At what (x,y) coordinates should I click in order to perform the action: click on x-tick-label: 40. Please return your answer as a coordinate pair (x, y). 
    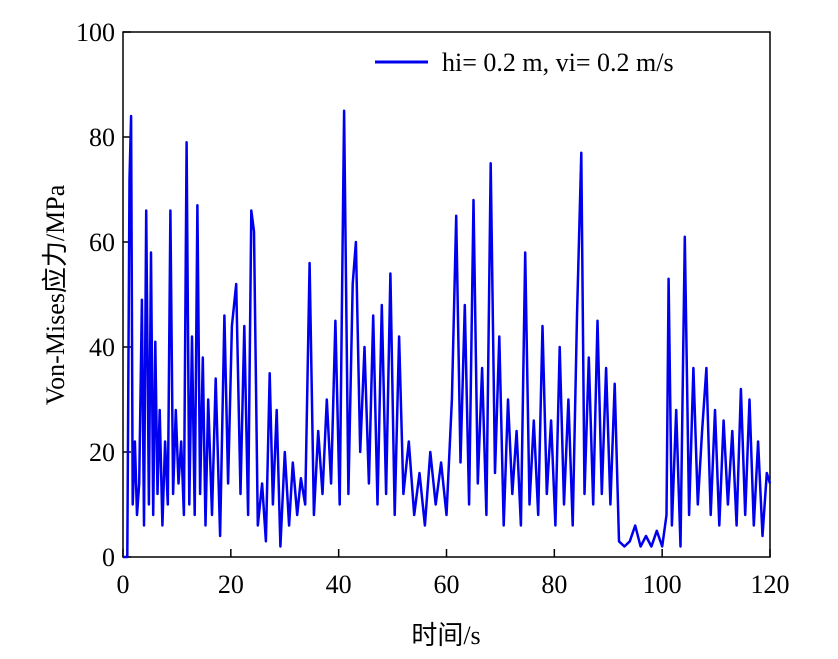
    Looking at the image, I should click on (339, 584).